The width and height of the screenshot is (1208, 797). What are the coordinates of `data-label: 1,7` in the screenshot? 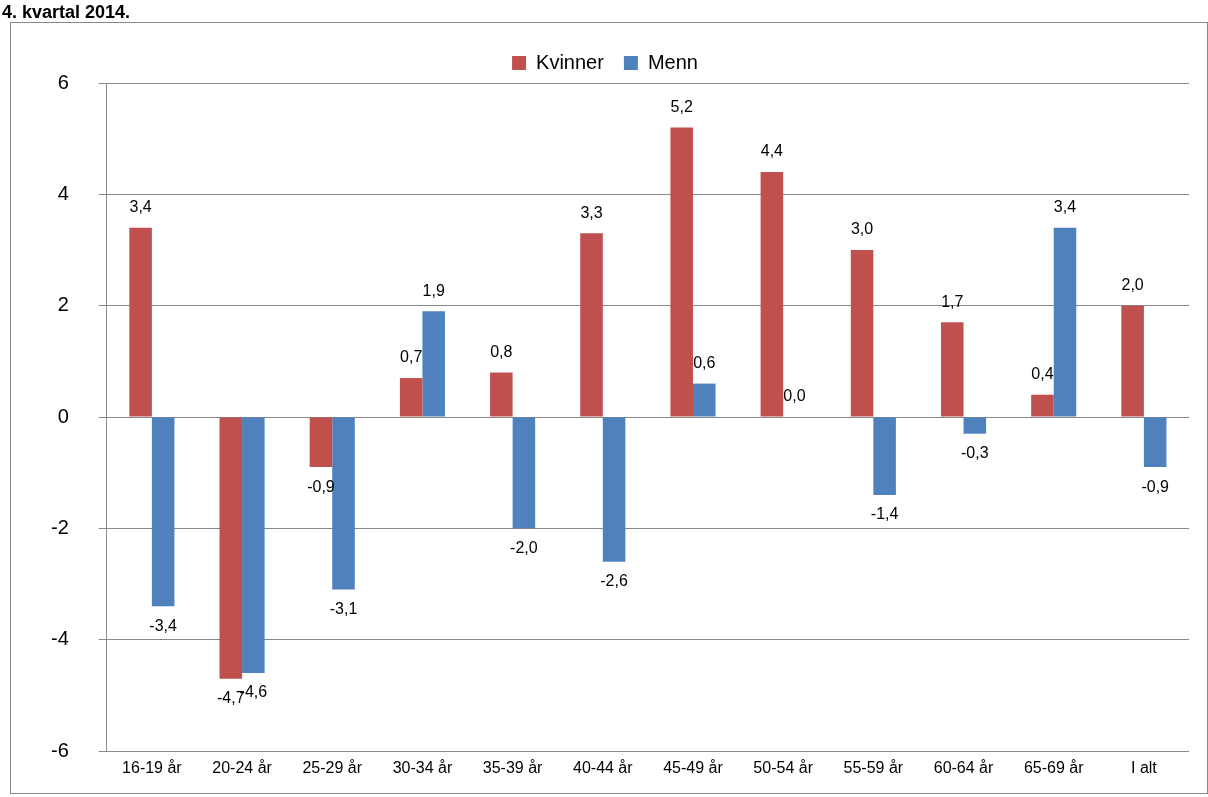 It's located at (952, 301).